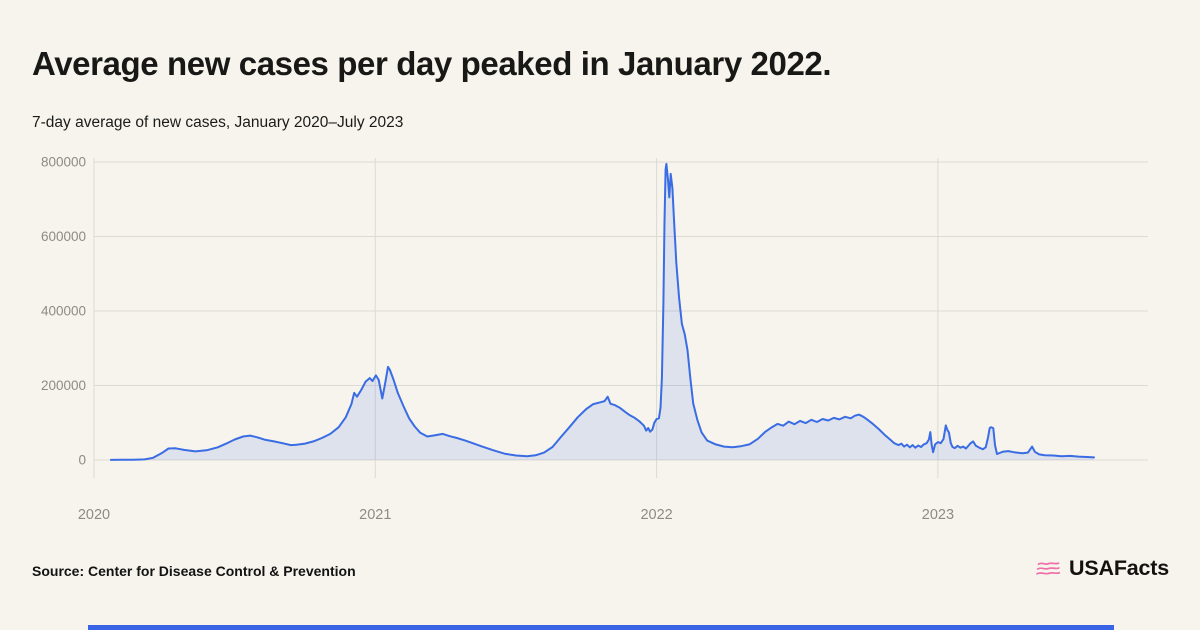  What do you see at coordinates (938, 515) in the screenshot?
I see `svg-text: 2023` at bounding box center [938, 515].